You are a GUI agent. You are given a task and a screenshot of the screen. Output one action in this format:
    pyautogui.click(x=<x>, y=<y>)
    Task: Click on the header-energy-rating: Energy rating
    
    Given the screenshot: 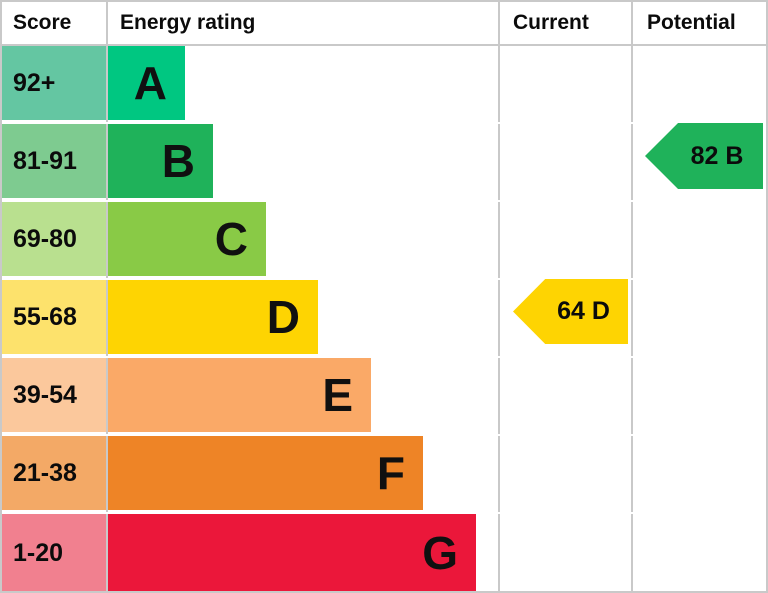 What is the action you would take?
    pyautogui.click(x=188, y=22)
    